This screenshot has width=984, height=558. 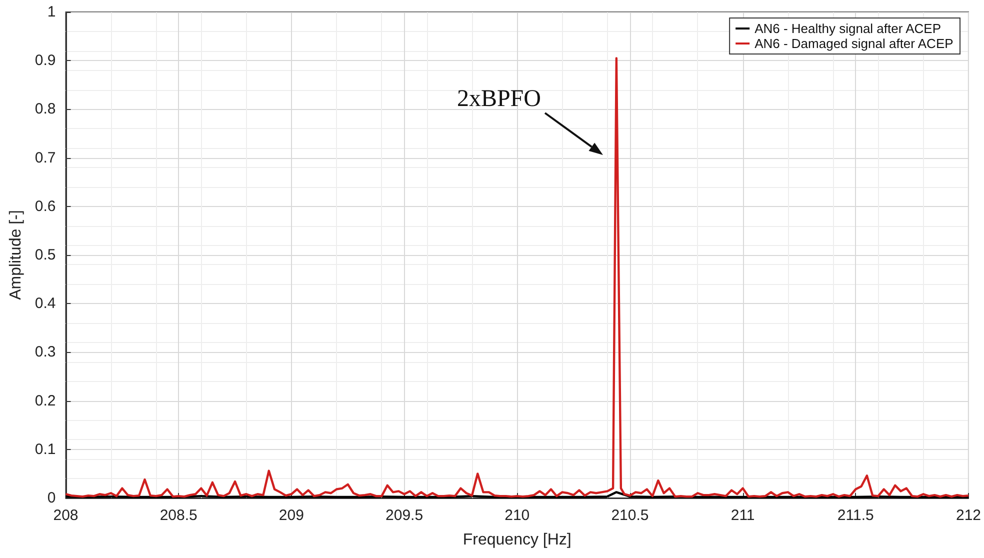 What do you see at coordinates (968, 515) in the screenshot?
I see `x-tick-label: 212` at bounding box center [968, 515].